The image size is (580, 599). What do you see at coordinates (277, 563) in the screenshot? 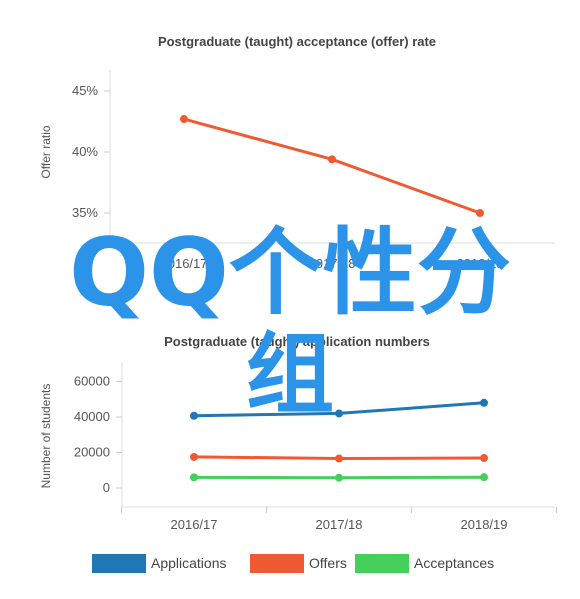
I see `legend-swatch-offers` at bounding box center [277, 563].